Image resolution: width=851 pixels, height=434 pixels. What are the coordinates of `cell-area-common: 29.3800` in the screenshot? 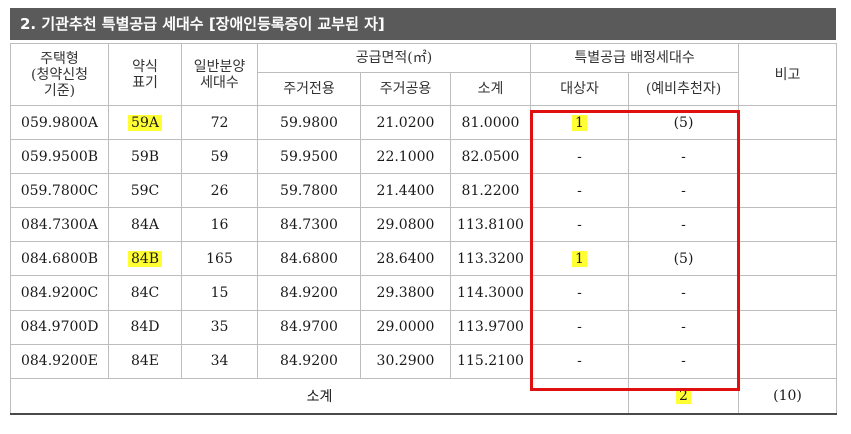 It's located at (405, 293).